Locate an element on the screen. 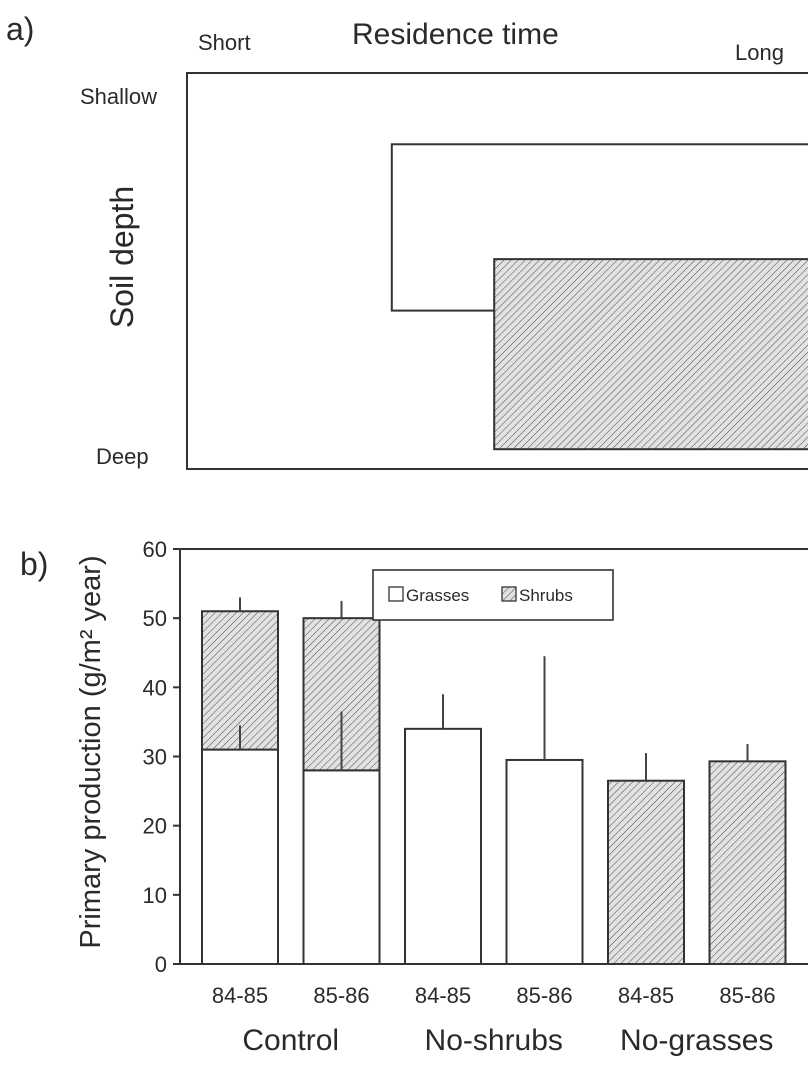 The height and width of the screenshot is (1066, 808). panel-a-label: a) is located at coordinates (20, 29).